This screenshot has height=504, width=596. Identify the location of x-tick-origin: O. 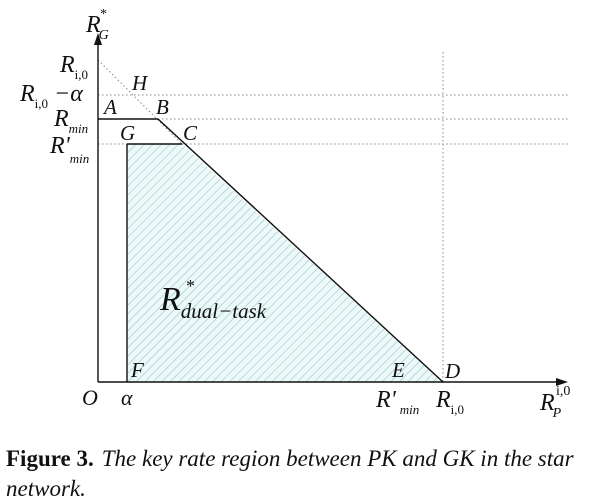
(90, 397).